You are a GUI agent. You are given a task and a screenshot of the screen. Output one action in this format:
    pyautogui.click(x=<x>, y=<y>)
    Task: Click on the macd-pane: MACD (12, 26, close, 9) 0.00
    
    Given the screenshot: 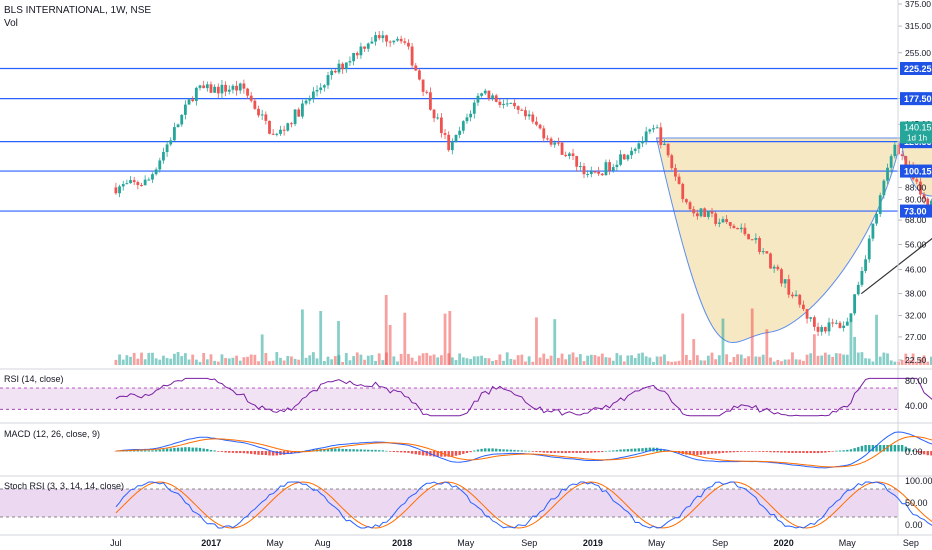 What is the action you would take?
    pyautogui.click(x=468, y=448)
    